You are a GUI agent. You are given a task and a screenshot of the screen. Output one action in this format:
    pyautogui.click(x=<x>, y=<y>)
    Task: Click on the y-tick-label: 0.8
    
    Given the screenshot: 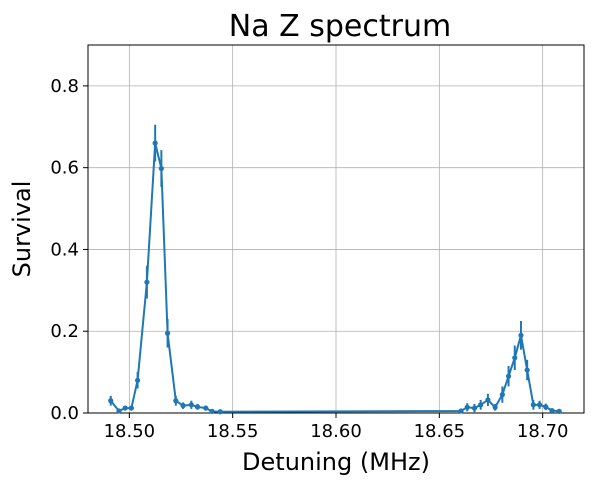 What is the action you would take?
    pyautogui.click(x=64, y=86)
    